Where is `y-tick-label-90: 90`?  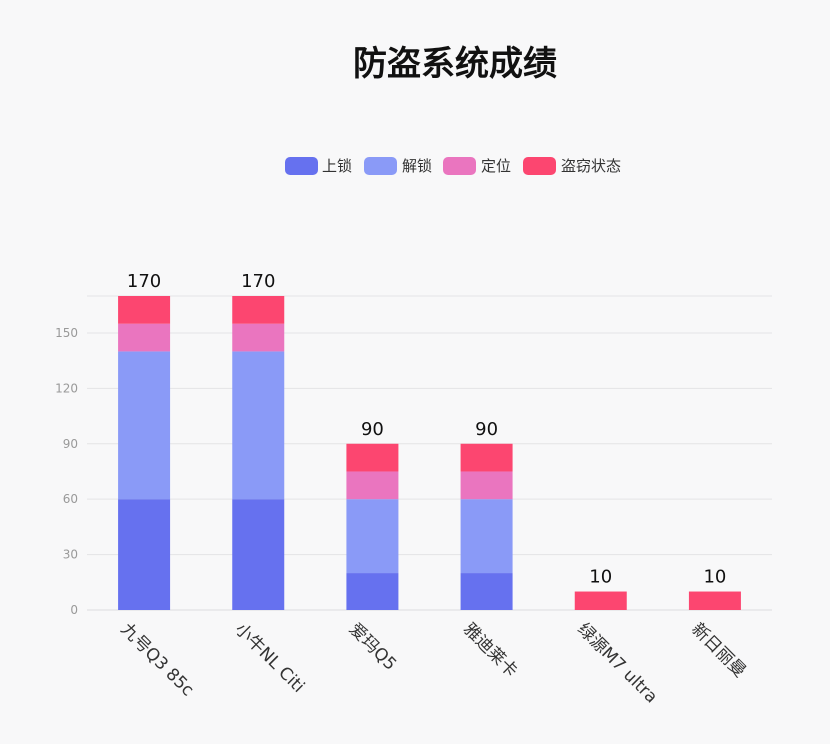 y-tick-label-90: 90 is located at coordinates (70, 444).